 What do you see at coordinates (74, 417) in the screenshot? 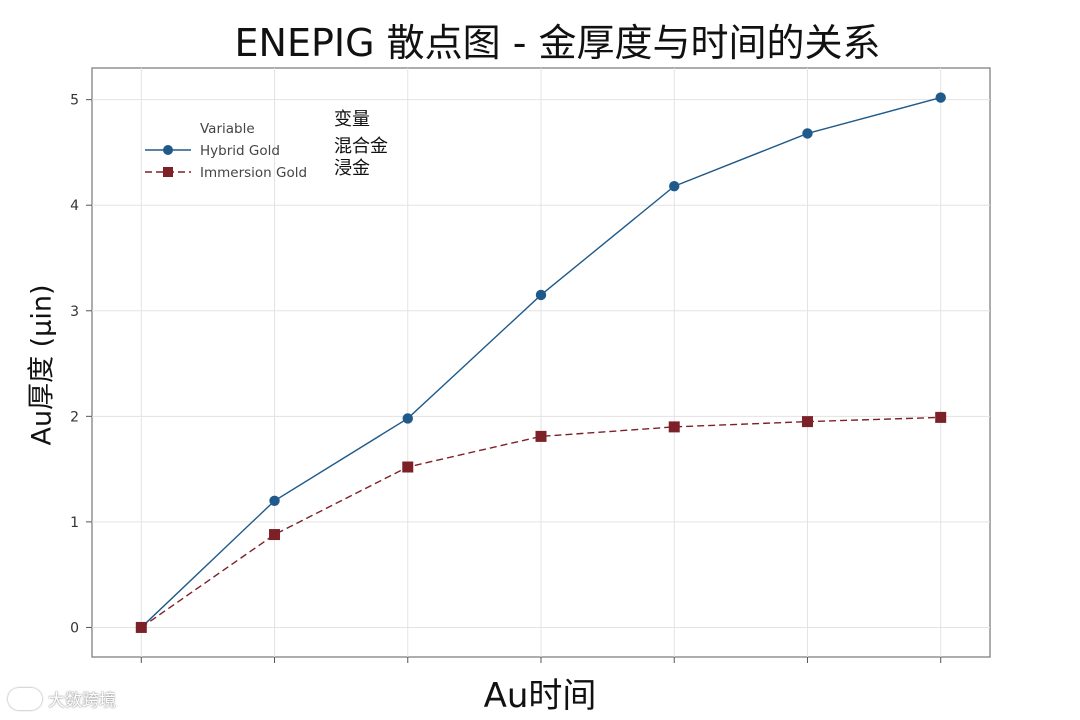
I see `y-tick-label: 2` at bounding box center [74, 417].